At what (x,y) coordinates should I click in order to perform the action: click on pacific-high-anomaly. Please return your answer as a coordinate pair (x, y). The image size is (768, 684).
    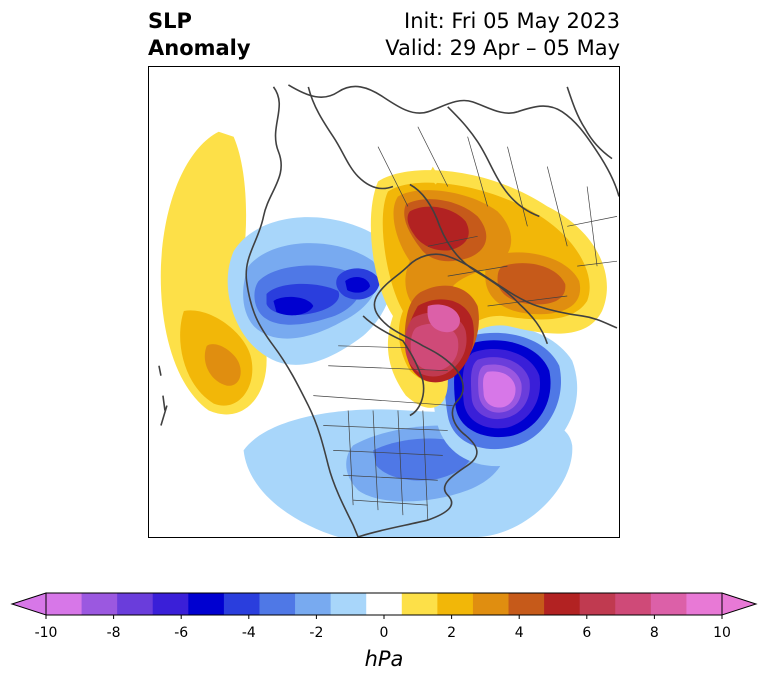
    Looking at the image, I should click on (213, 273).